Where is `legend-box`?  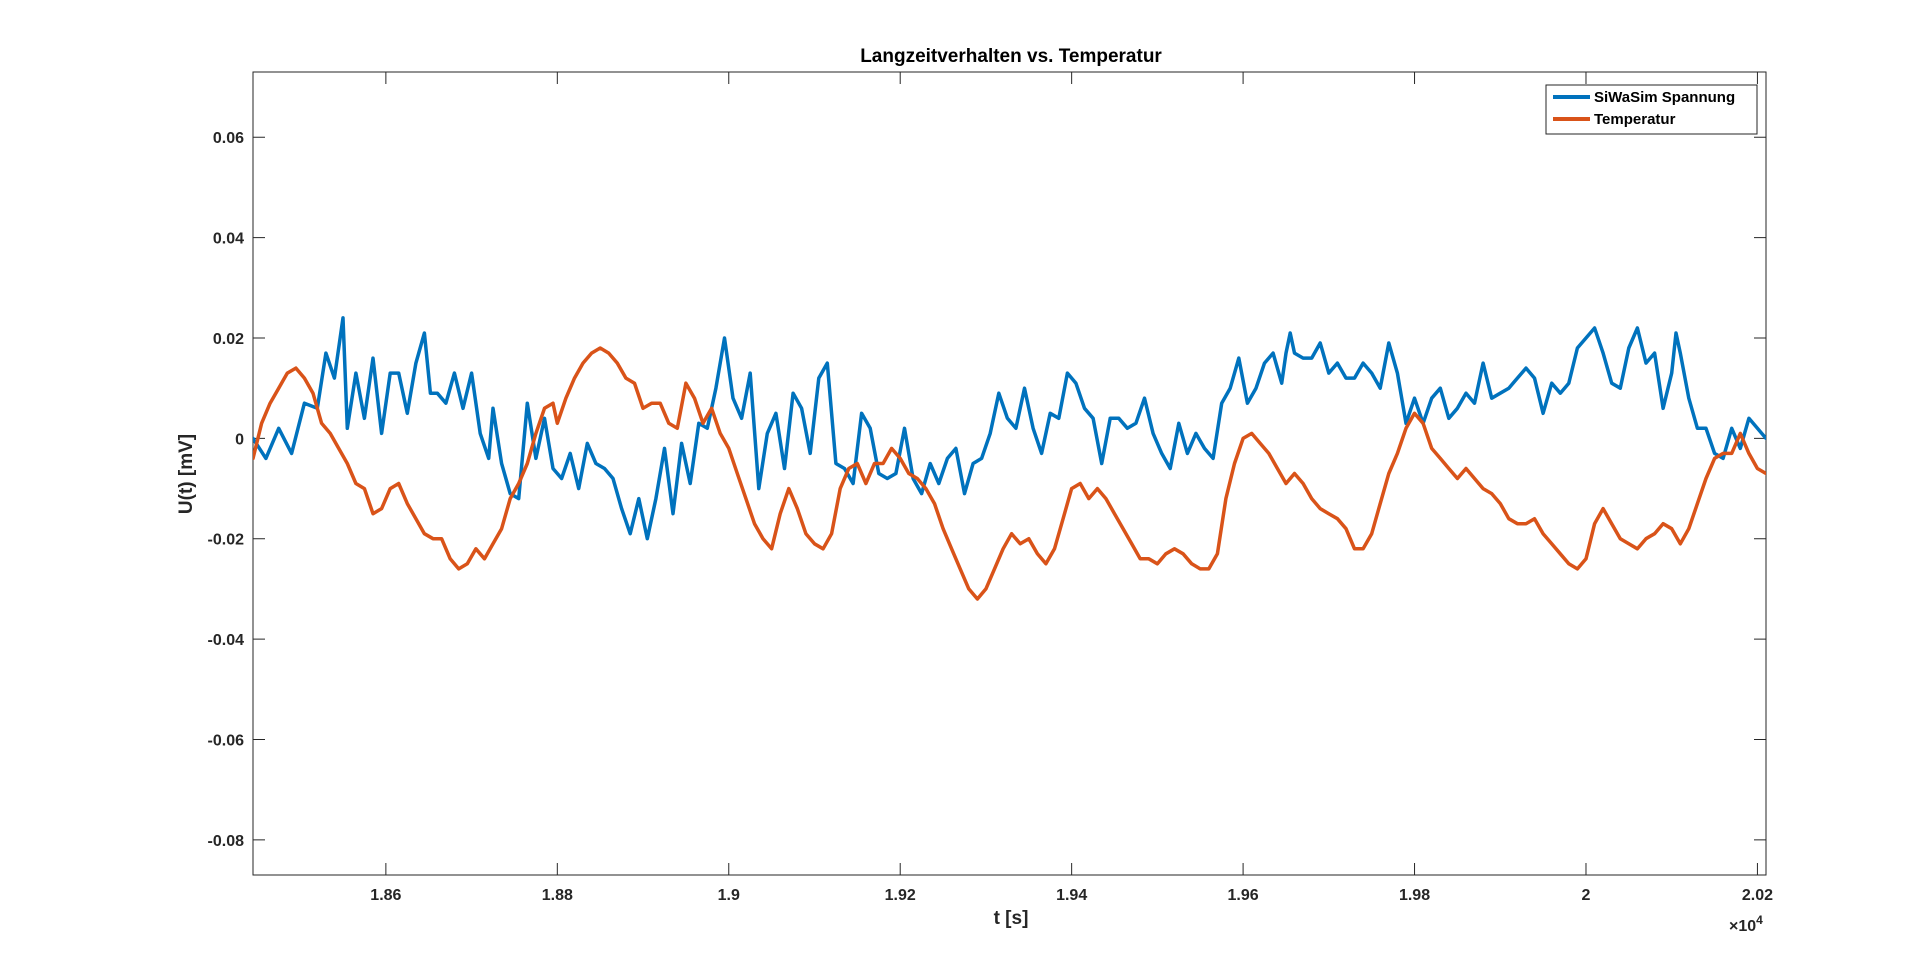 legend-box is located at coordinates (1651, 109).